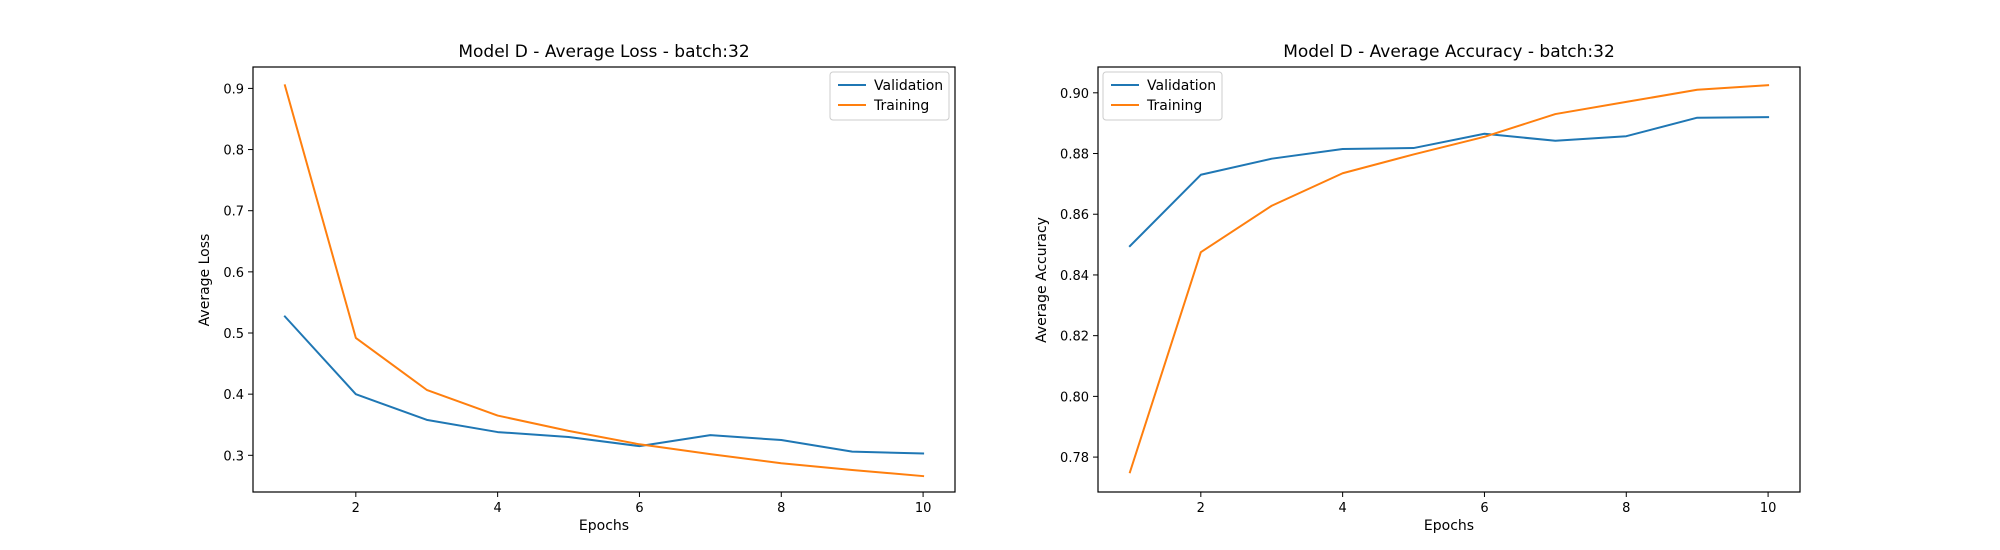  What do you see at coordinates (603, 52) in the screenshot?
I see `loss-chart-title: Model D - Average Loss - batch:32` at bounding box center [603, 52].